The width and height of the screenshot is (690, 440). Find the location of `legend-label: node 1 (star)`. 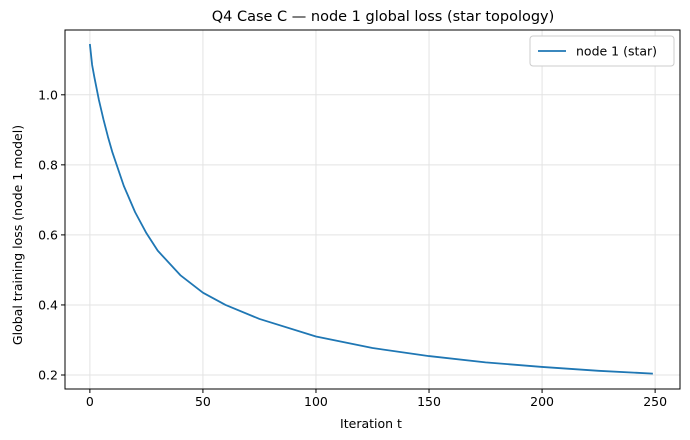

legend-label: node 1 (star) is located at coordinates (616, 51).